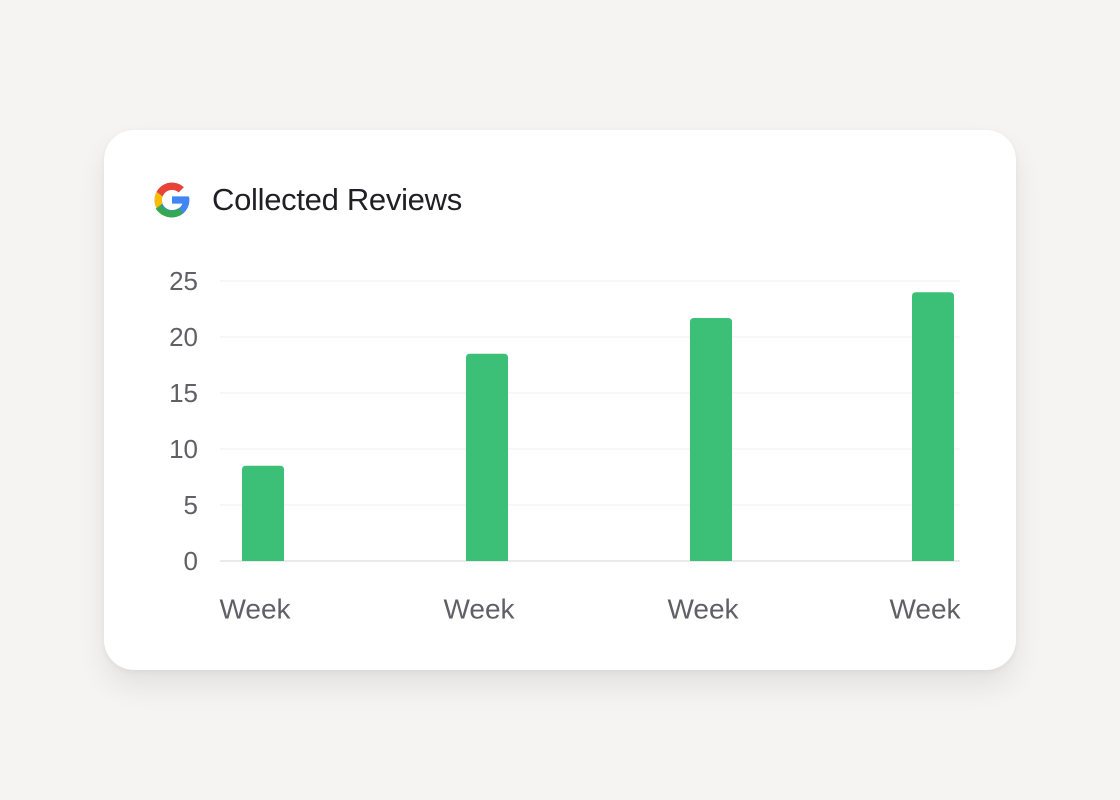 The height and width of the screenshot is (800, 1120). Describe the element at coordinates (172, 200) in the screenshot. I see `google-g-icon` at that location.